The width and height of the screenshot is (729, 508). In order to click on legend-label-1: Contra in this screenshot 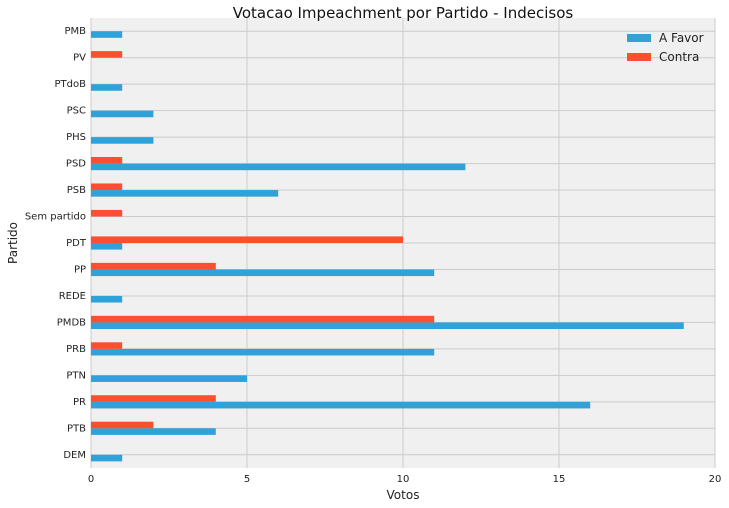, I will do `click(679, 57)`.